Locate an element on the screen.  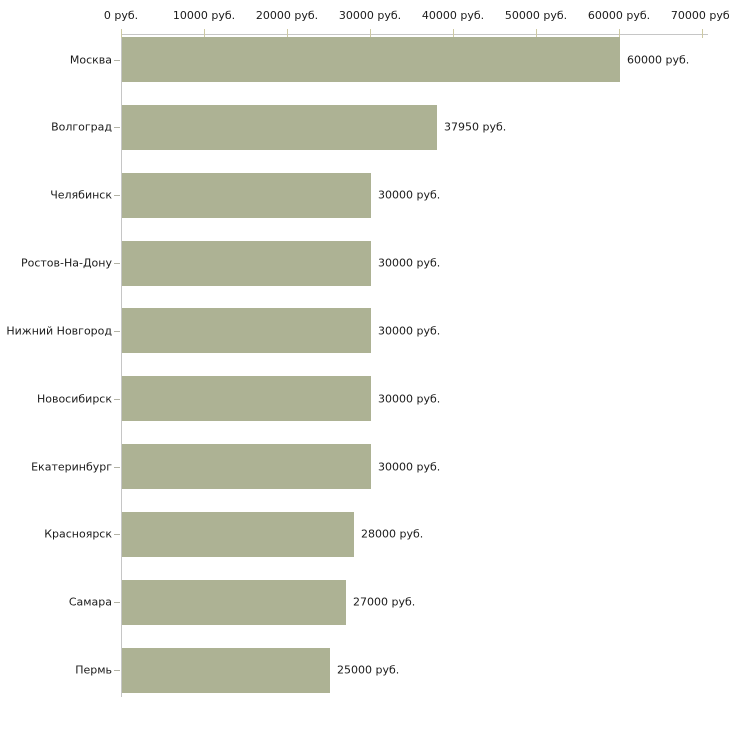
x-axis-tick-label: 40000 руб. is located at coordinates (453, 15).